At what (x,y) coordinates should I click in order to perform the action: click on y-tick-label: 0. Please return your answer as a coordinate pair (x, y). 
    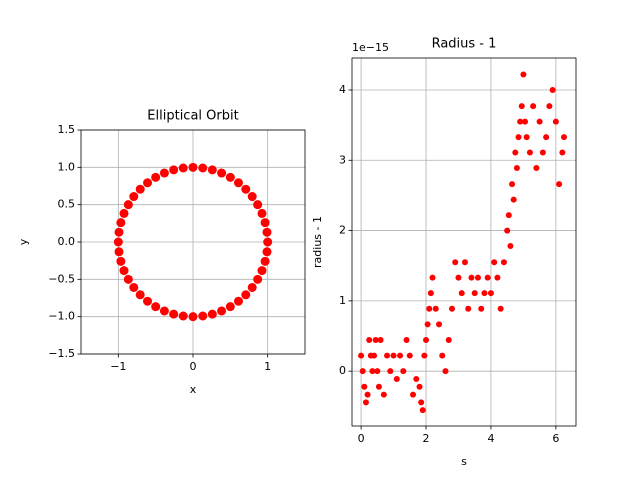
    Looking at the image, I should click on (342, 370).